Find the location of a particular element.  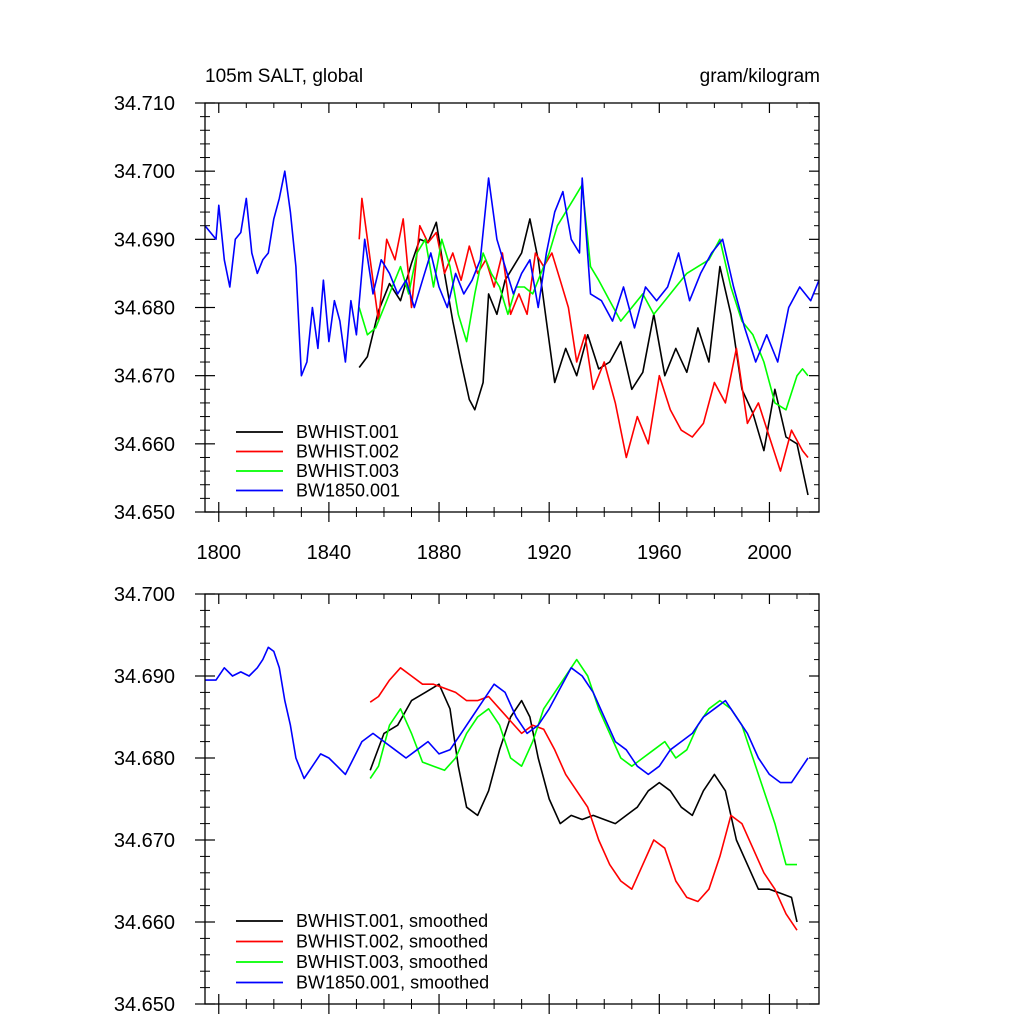

legend-label: BWHIST.002 is located at coordinates (347, 452).